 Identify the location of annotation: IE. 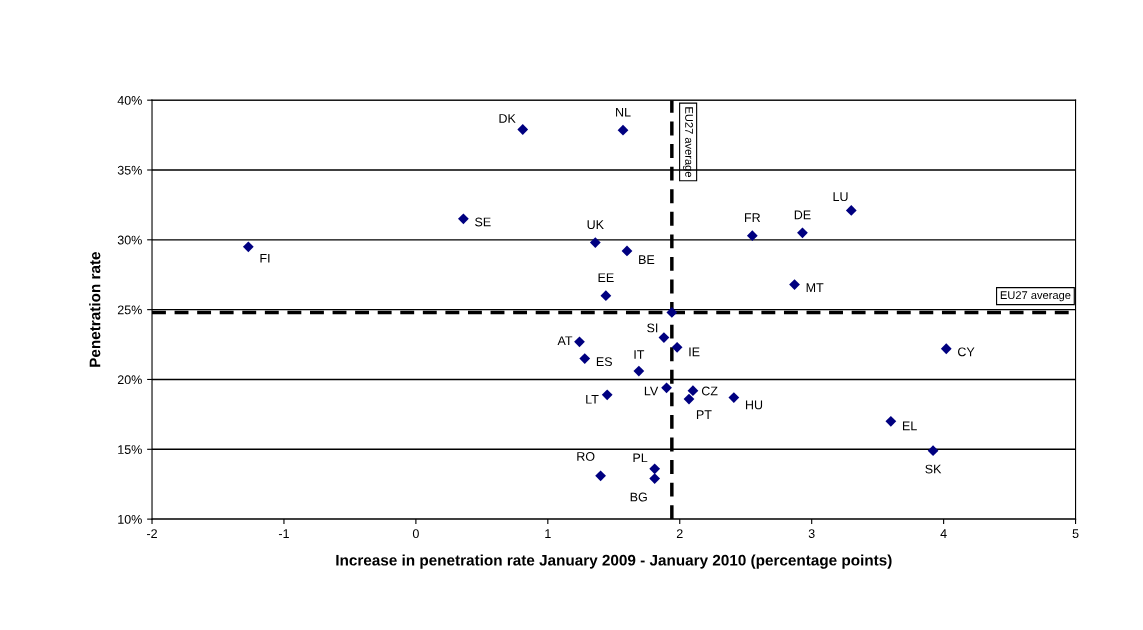
(694, 352).